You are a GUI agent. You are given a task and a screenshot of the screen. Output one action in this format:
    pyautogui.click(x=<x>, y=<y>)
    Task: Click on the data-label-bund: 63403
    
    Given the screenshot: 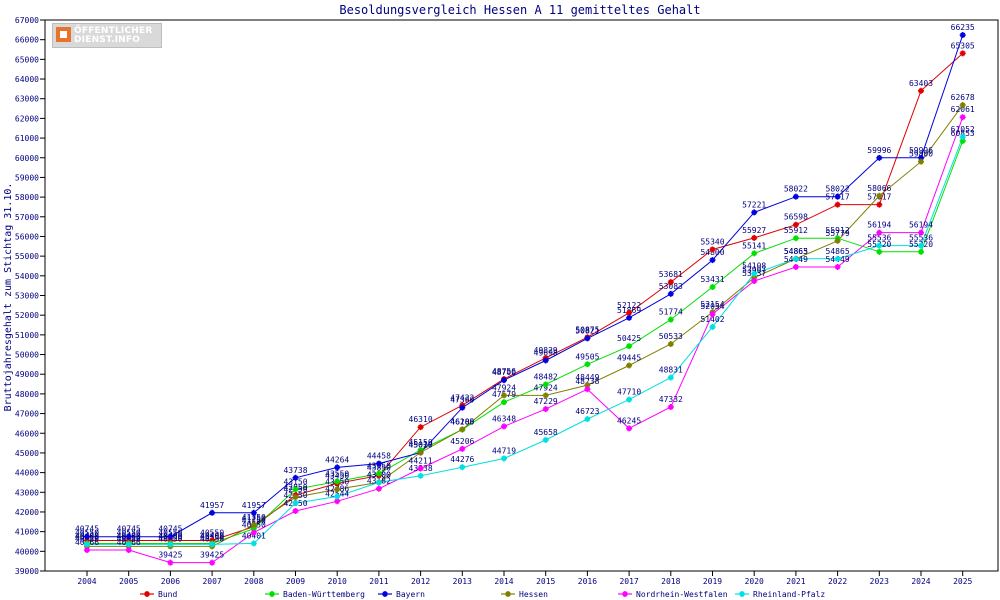 What is the action you would take?
    pyautogui.click(x=921, y=83)
    